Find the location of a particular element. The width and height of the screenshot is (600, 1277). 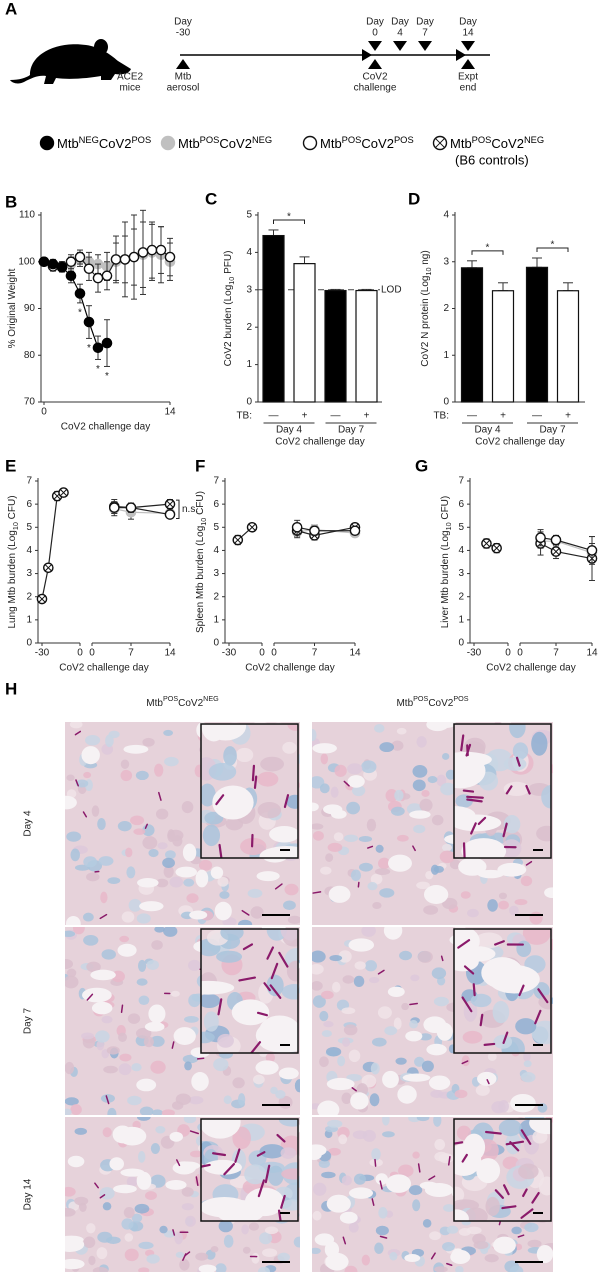

marker-cross is located at coordinates (42, 599).